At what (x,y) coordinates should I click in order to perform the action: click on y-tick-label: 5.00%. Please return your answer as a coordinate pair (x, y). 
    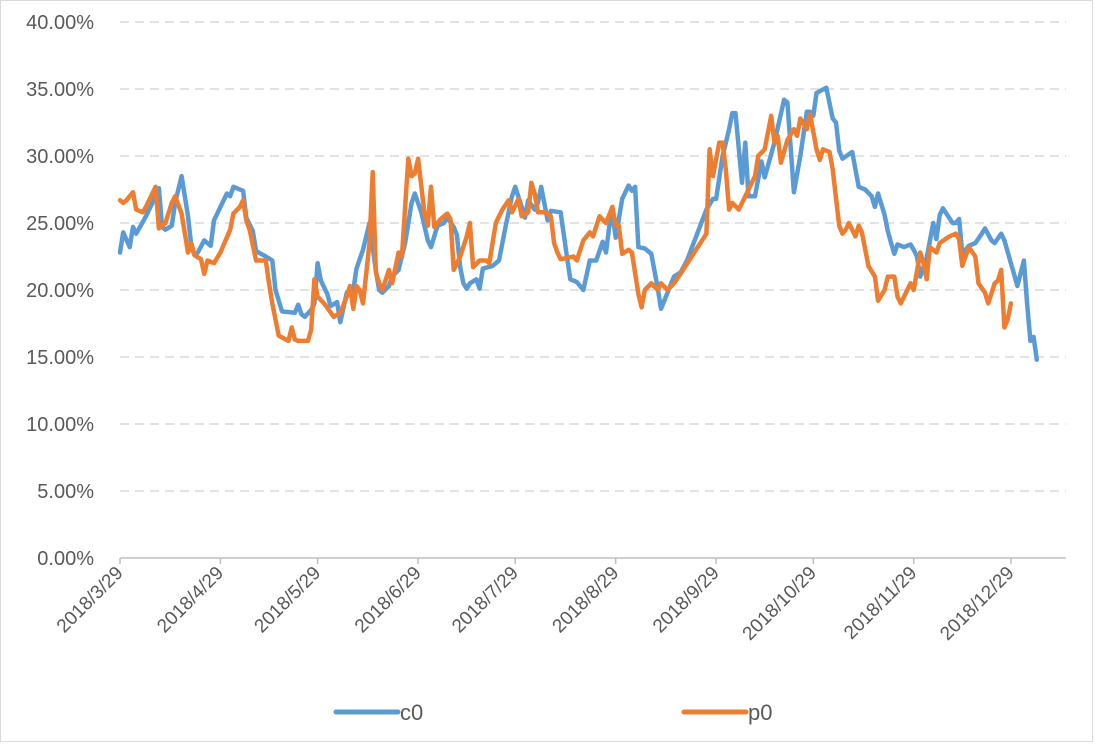
    Looking at the image, I should click on (65, 492).